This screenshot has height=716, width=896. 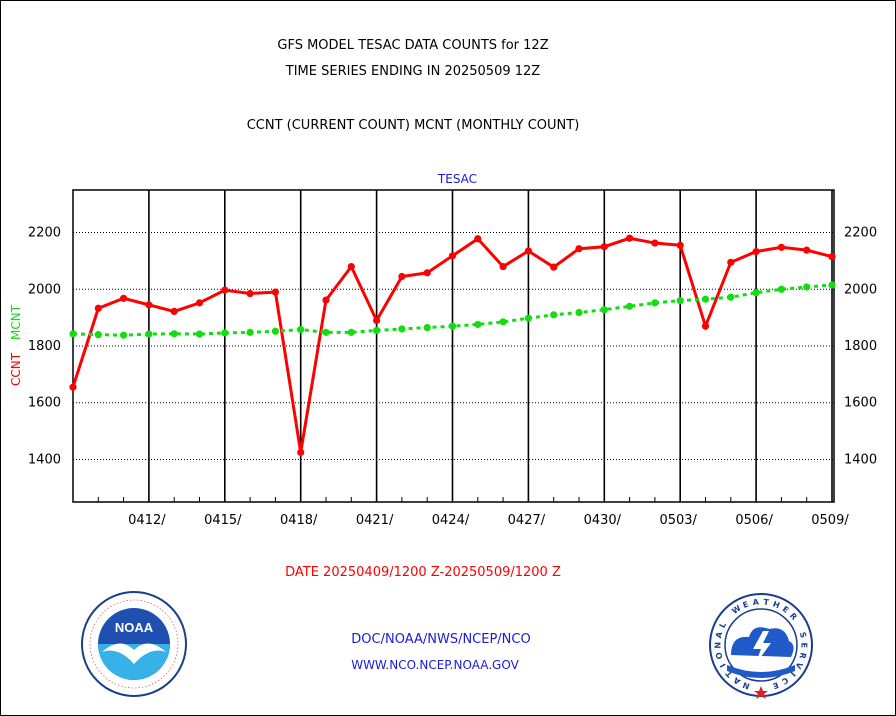 I want to click on y-tick-label-right: 2000, so click(x=860, y=289).